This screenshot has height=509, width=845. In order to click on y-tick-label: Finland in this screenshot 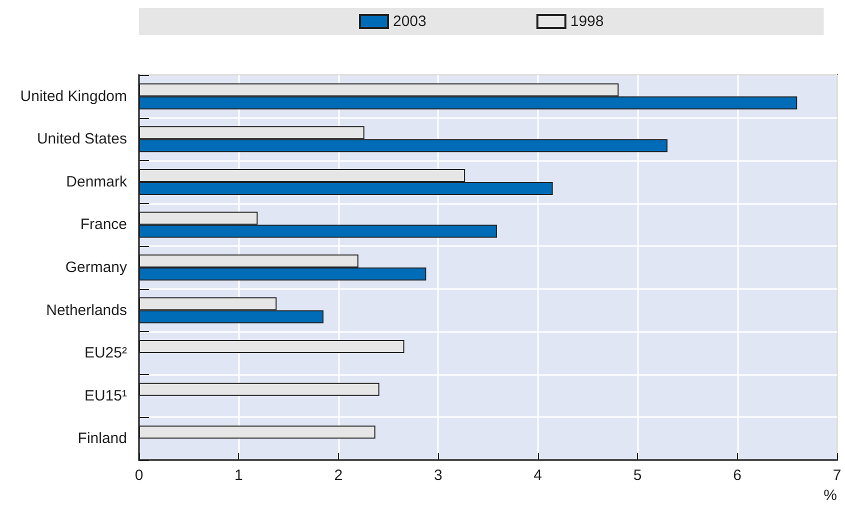, I will do `click(102, 439)`.